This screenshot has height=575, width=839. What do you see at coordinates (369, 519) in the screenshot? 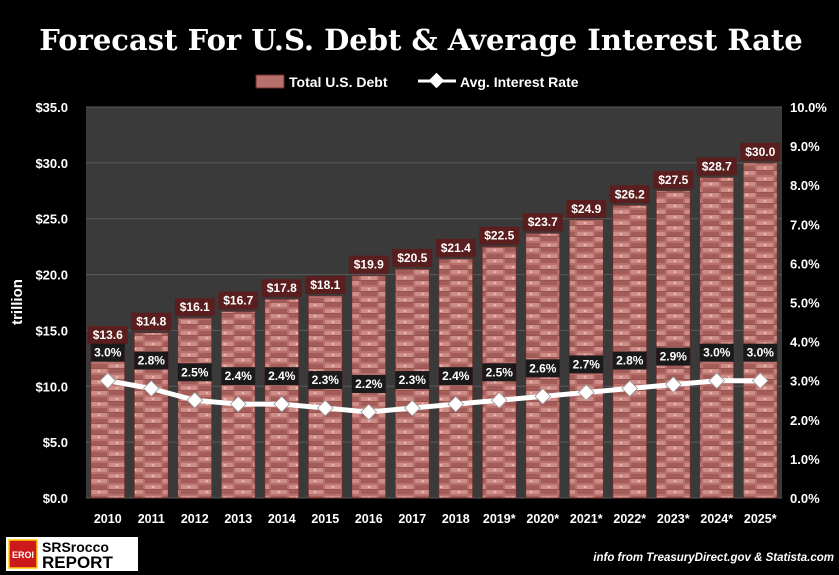
I see `x-tick-label: 2016` at bounding box center [369, 519].